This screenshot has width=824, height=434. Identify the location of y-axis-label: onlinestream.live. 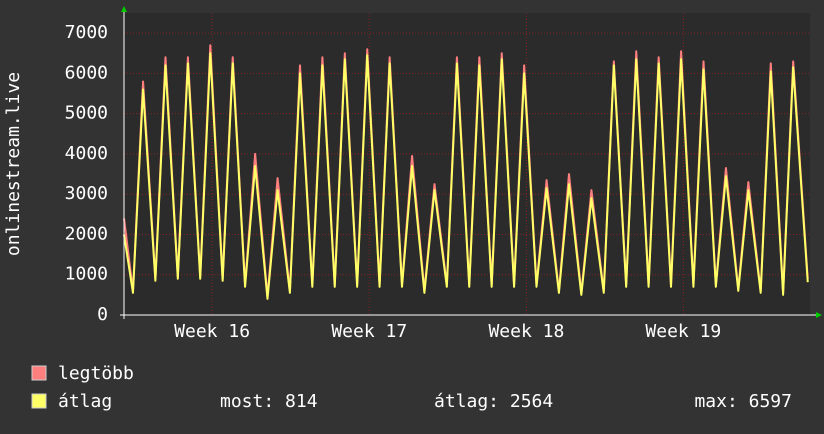
(13, 164).